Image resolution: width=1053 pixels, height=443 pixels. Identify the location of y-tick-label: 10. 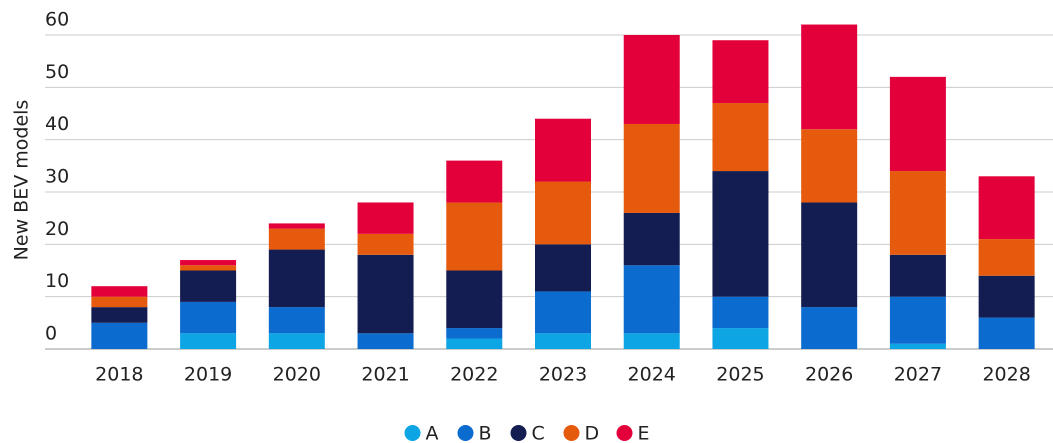
(57, 281).